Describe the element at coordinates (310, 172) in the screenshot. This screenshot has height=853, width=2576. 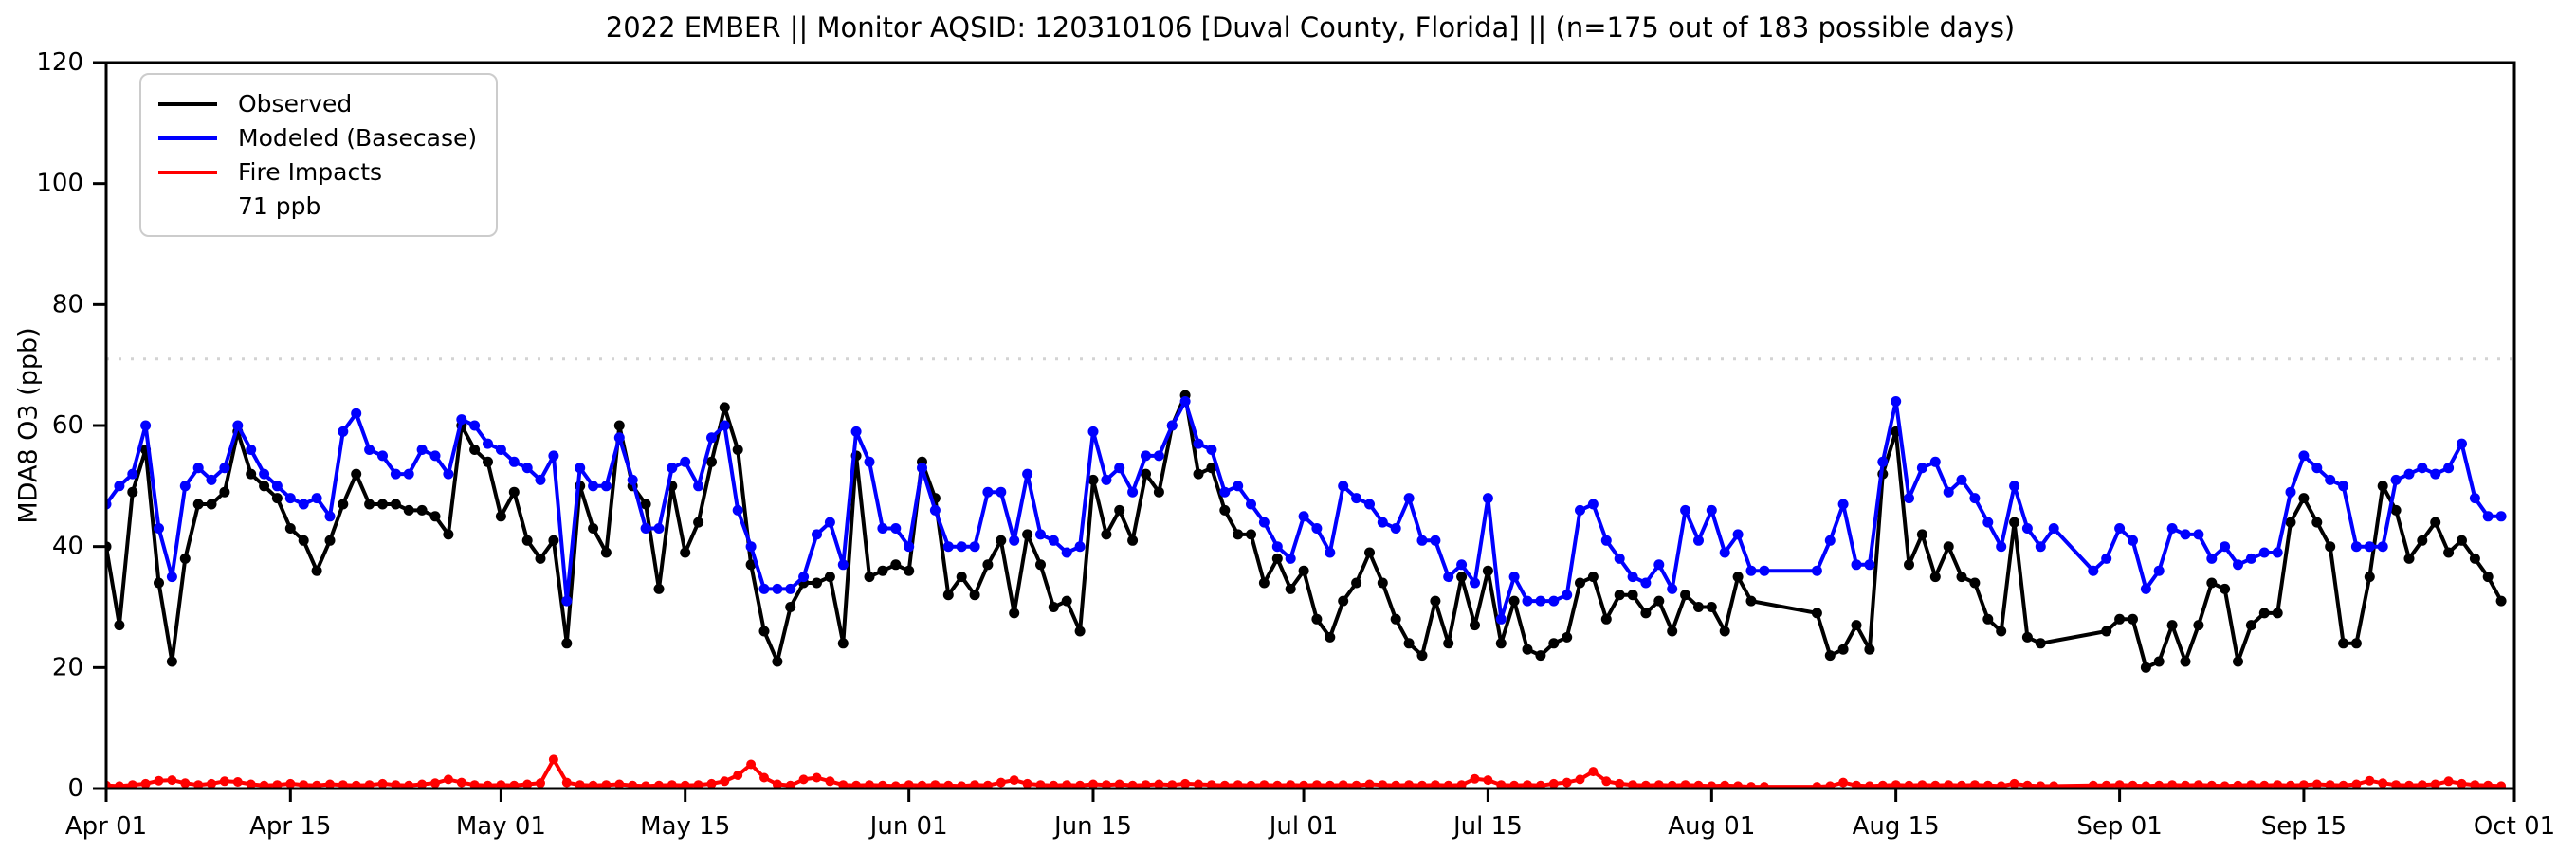
I see `legend-label-fire: Fire Impacts` at that location.